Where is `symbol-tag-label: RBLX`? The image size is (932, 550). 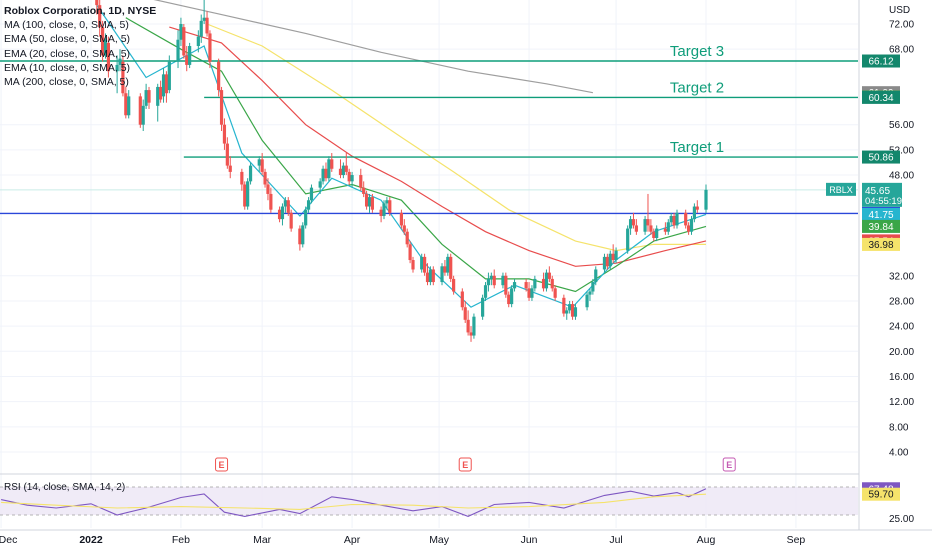
symbol-tag-label: RBLX is located at coordinates (841, 190).